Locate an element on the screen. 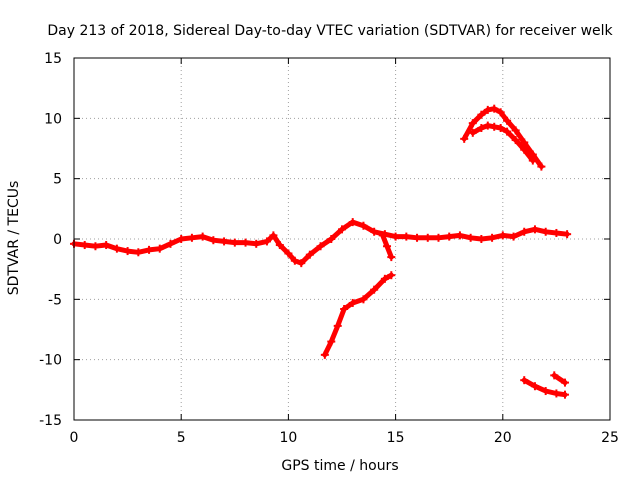 The width and height of the screenshot is (640, 480). x-tick-label: 25 is located at coordinates (610, 438).